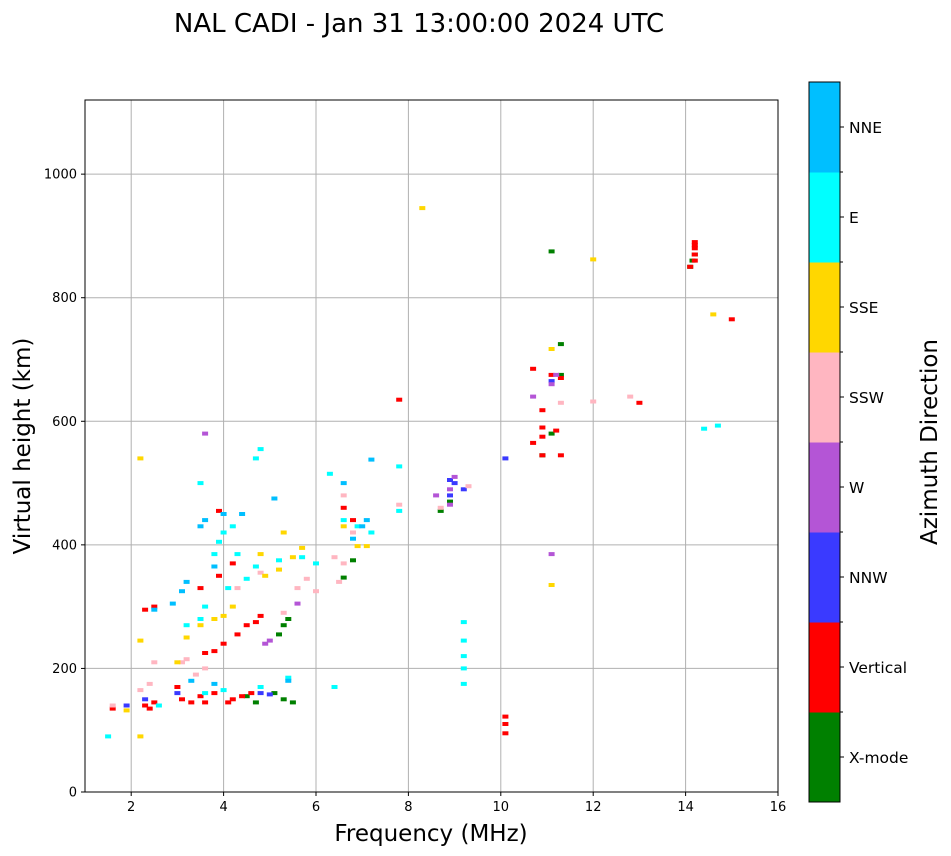  I want to click on y-tick-label: 1000, so click(60, 175).